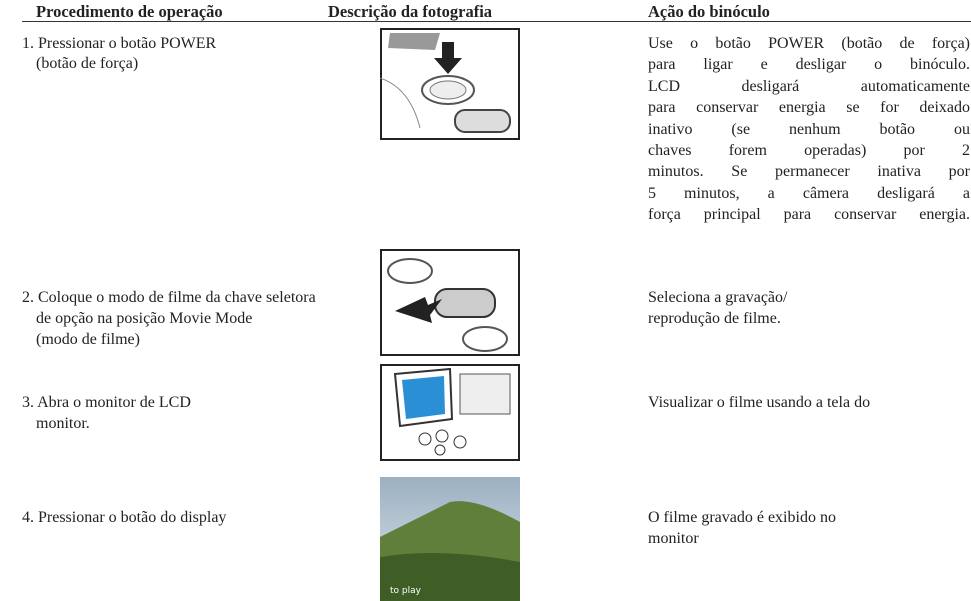  What do you see at coordinates (809, 108) in the screenshot?
I see `action-line: para conservar energia se for deixado` at bounding box center [809, 108].